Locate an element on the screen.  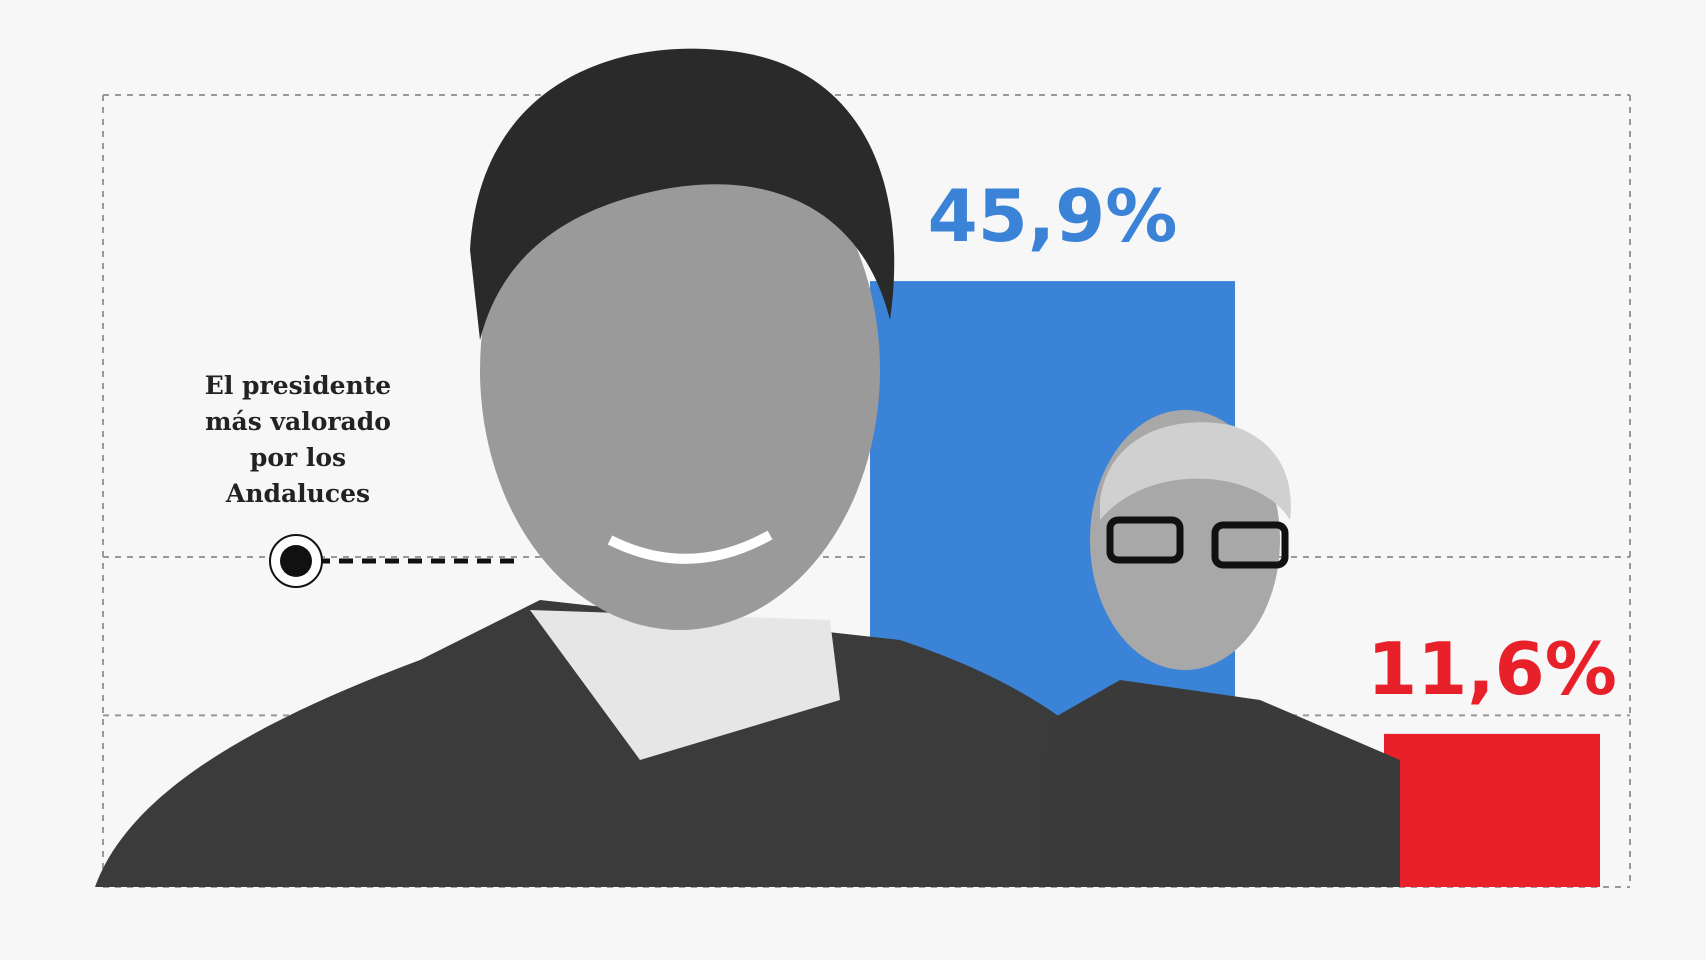
annotation-line-text: por los is located at coordinates (298, 457).